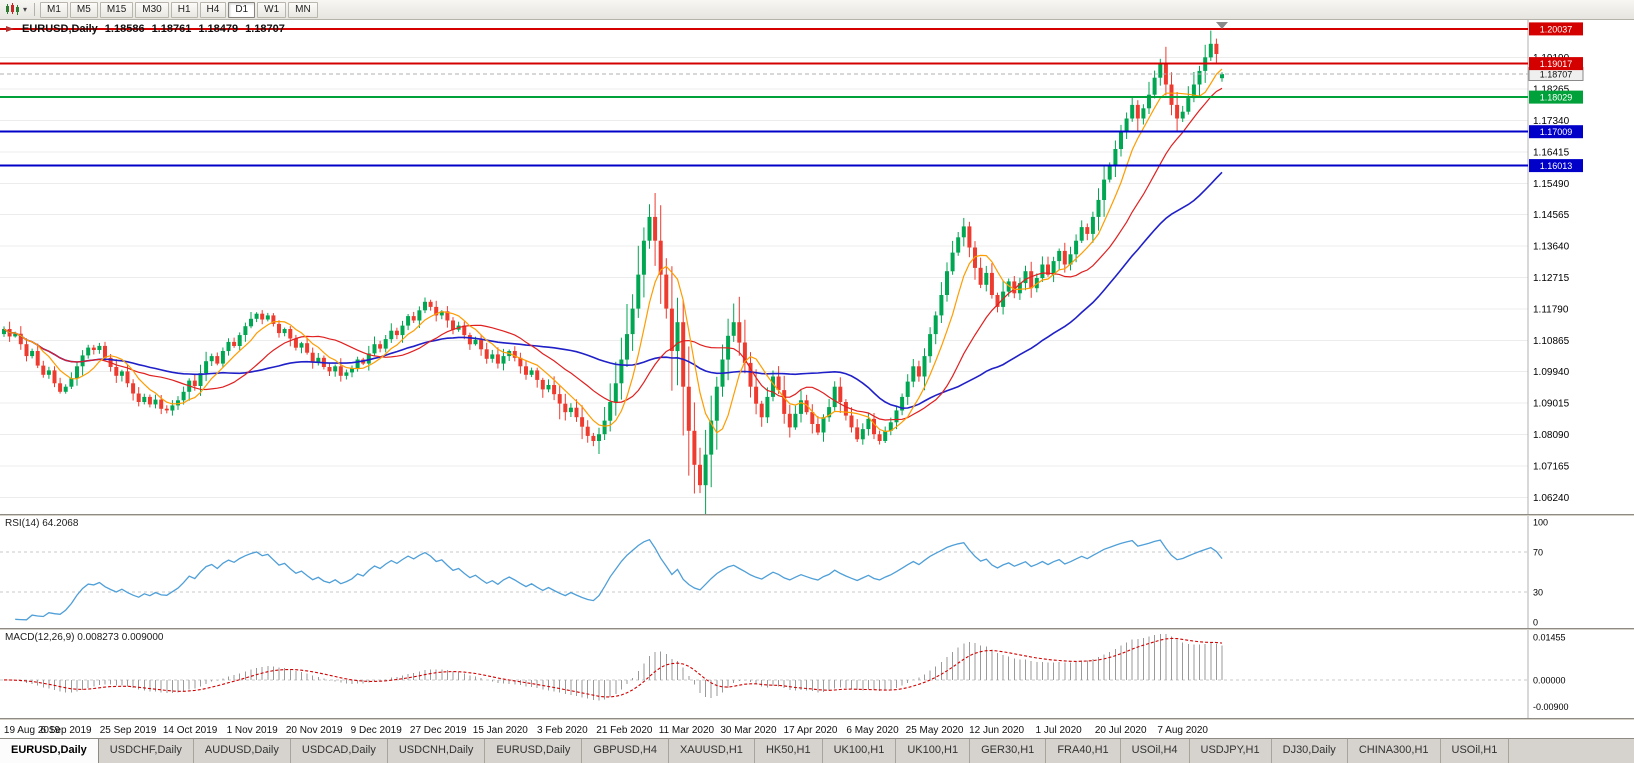  What do you see at coordinates (1551, 184) in the screenshot?
I see `svg-text: 1.15490` at bounding box center [1551, 184].